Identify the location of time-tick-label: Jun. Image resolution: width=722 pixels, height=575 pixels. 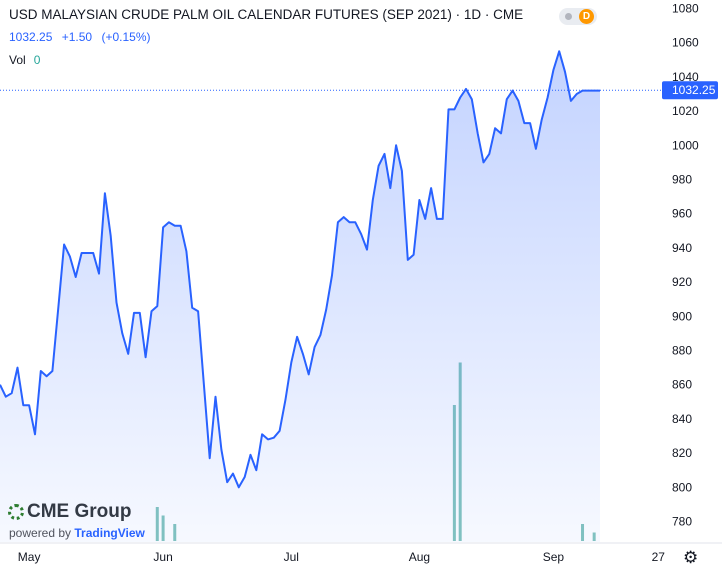
(162, 557).